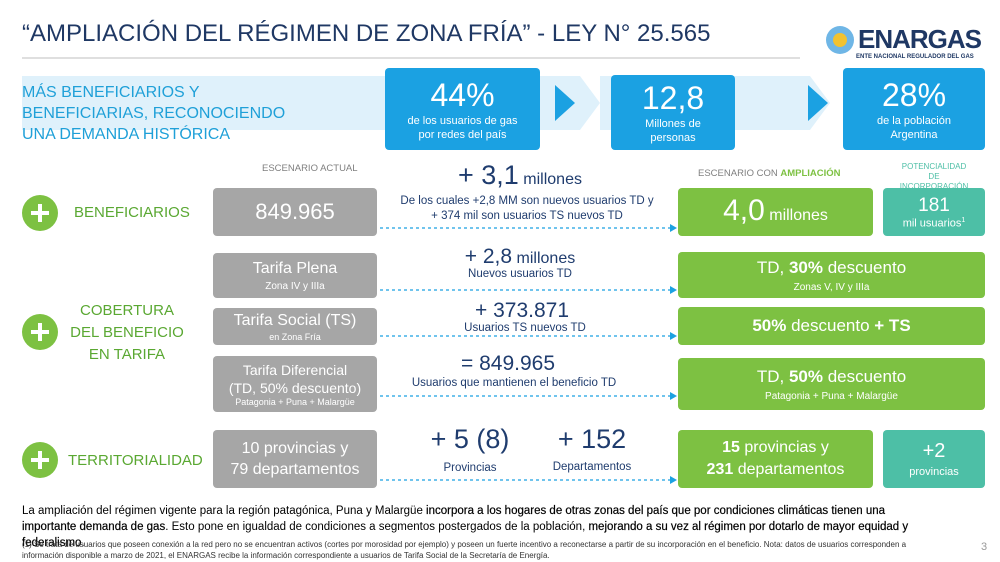  I want to click on row-label: COBERTURA DEL BENEFICIO EN TARIFA, so click(127, 333).